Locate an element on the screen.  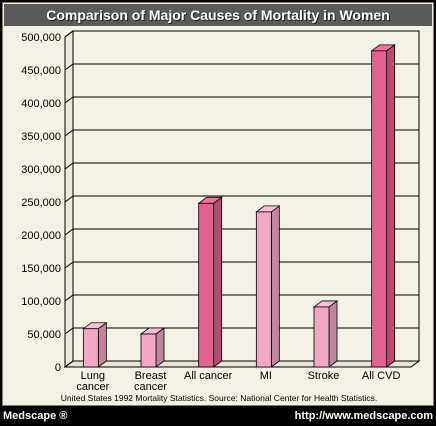
y-tick-label: 200,000 is located at coordinates (41, 236).